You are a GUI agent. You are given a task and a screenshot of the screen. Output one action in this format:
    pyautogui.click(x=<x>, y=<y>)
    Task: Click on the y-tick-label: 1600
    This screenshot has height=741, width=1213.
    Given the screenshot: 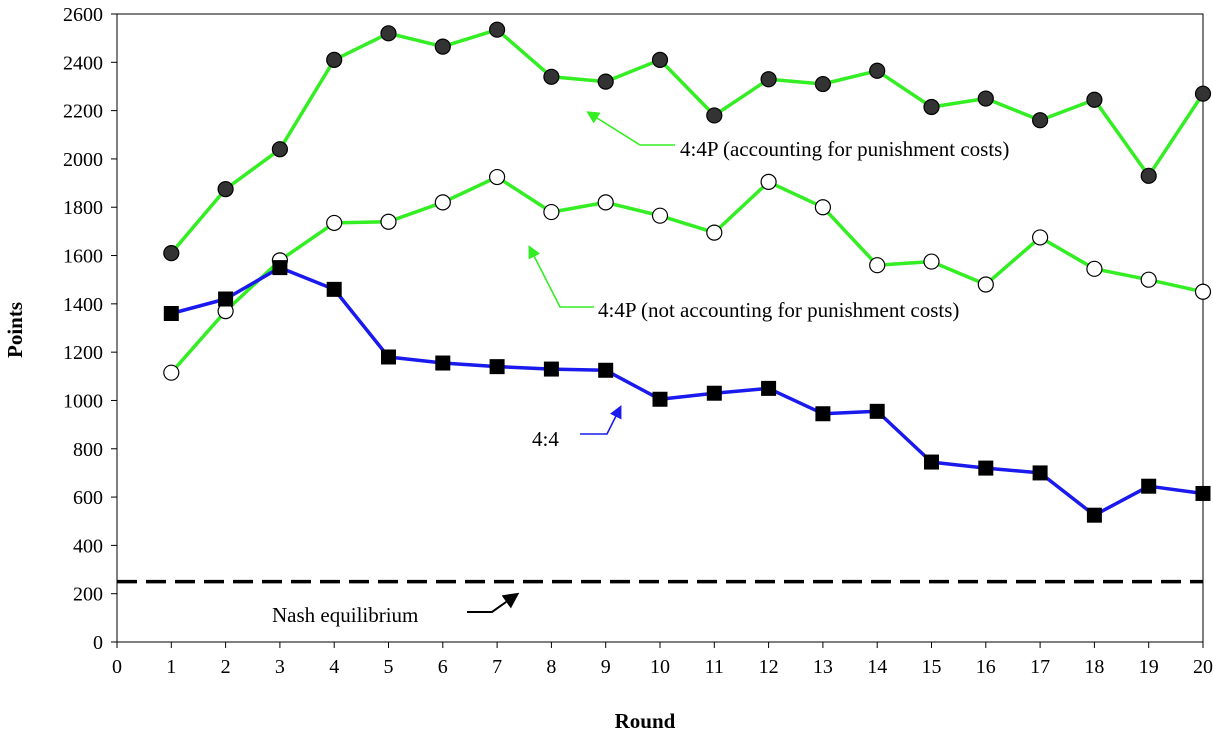 What is the action you would take?
    pyautogui.click(x=83, y=257)
    